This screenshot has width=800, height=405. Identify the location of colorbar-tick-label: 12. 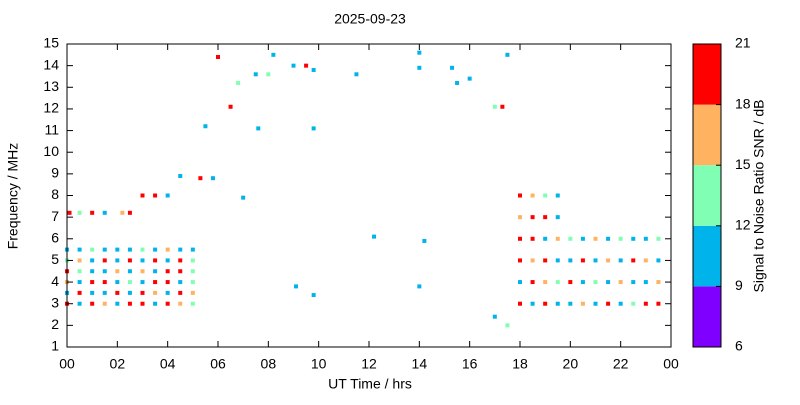
(743, 225).